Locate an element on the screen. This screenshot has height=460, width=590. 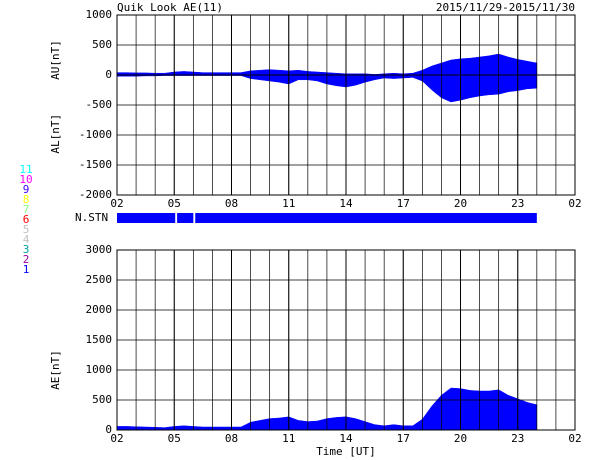
y-tick-label: 1500 is located at coordinates (99, 339).